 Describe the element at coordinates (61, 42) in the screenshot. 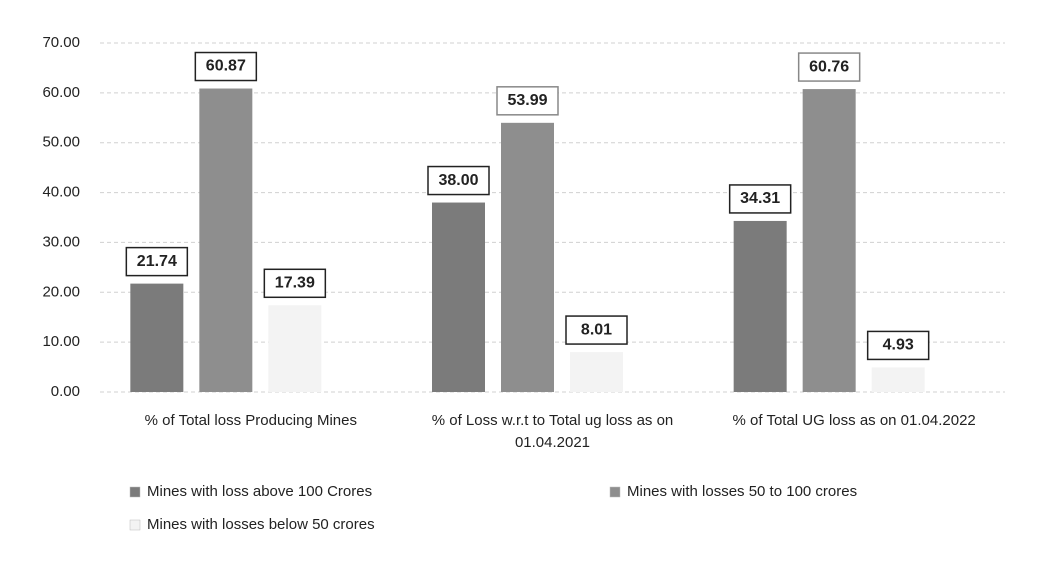

I see `y-tick-label: 70.00` at that location.